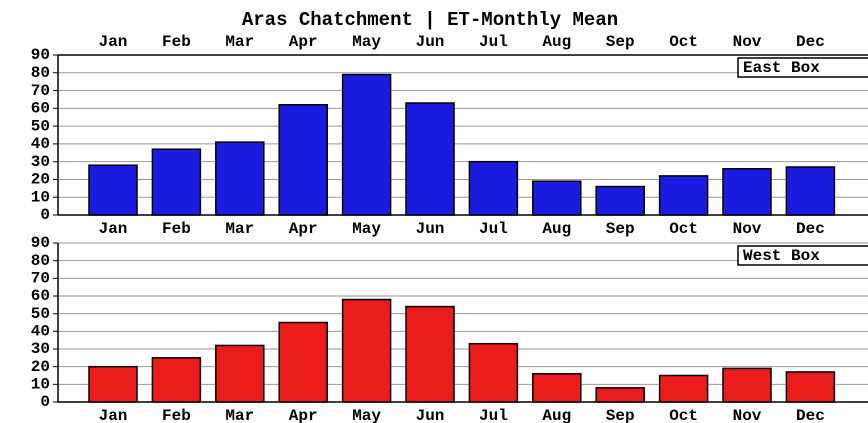  What do you see at coordinates (556, 42) in the screenshot?
I see `x-tick-label-top: Aug` at bounding box center [556, 42].